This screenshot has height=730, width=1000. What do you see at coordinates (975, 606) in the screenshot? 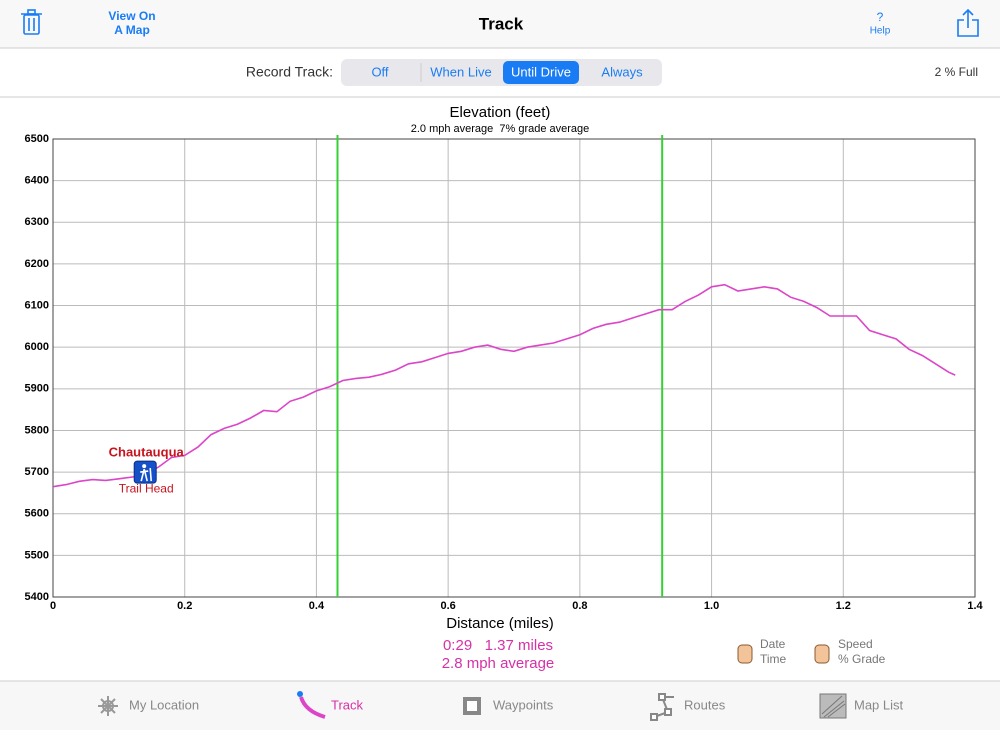
I see `x-tick-label: 1.4` at bounding box center [975, 606].